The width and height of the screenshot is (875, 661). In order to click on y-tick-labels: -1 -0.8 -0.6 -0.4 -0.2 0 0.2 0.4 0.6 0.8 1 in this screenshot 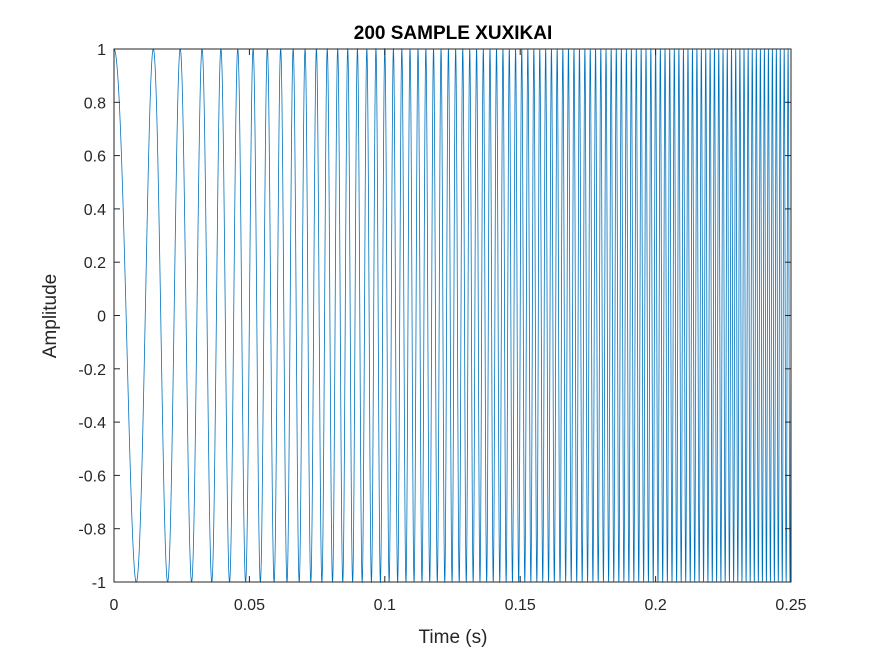, I will do `click(92, 317)`.